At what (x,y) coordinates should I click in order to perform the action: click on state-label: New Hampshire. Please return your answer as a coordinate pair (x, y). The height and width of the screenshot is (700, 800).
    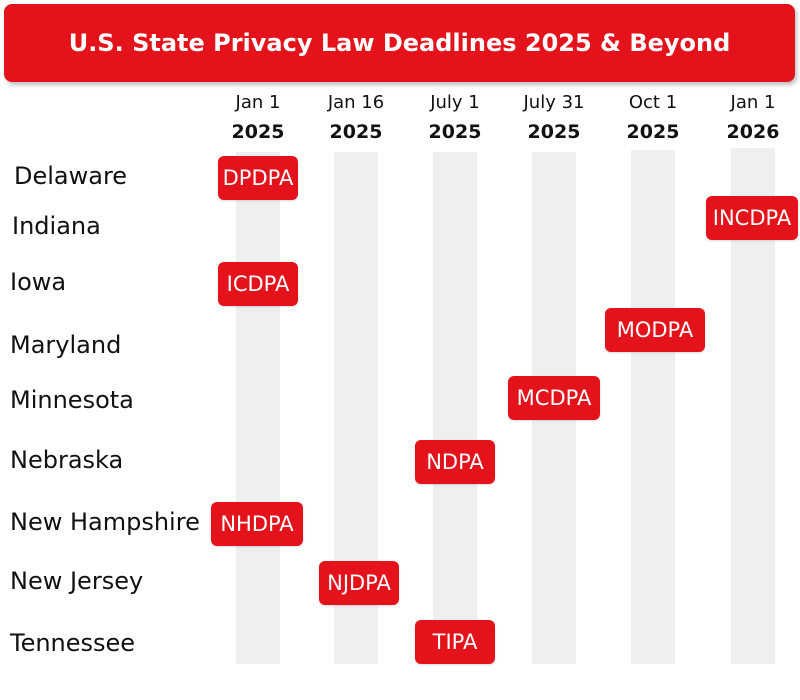
    Looking at the image, I should click on (105, 522).